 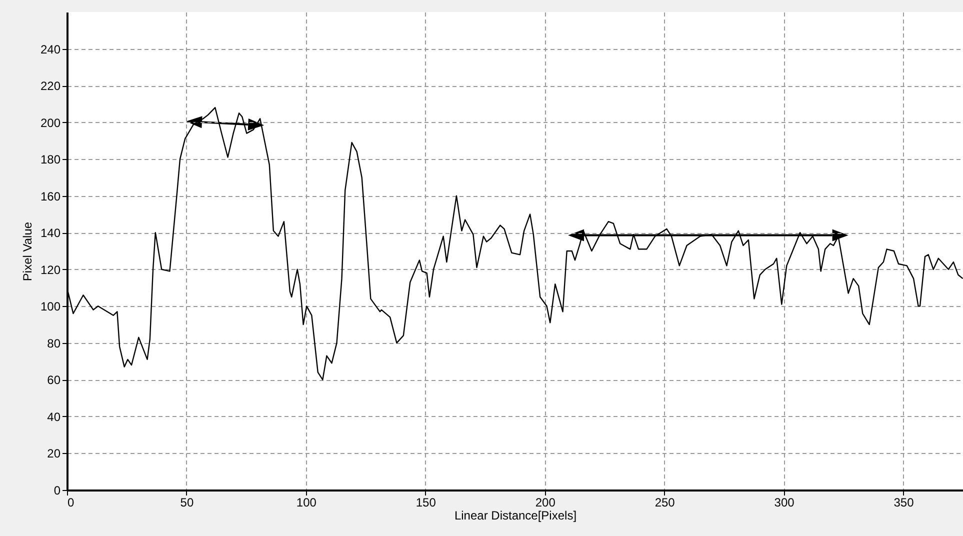 I want to click on x-axis-title: Linear Distance[Pixels], so click(x=515, y=515).